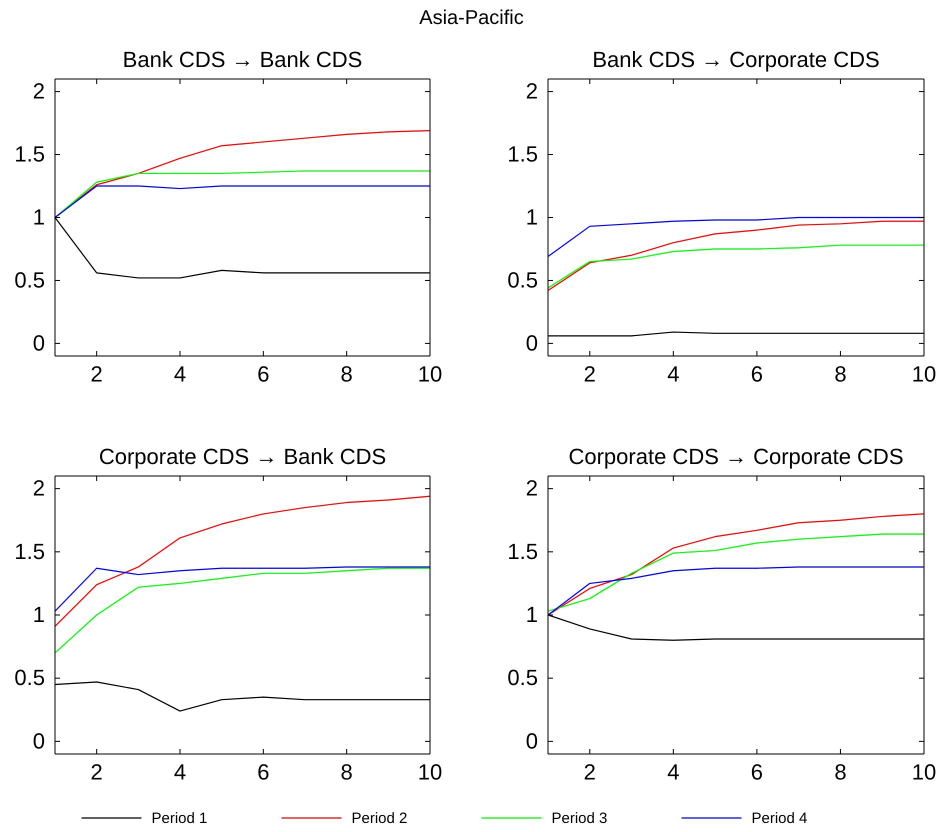 The width and height of the screenshot is (943, 832). I want to click on chart-title: Corporate CDS → Corporate CDS, so click(736, 456).